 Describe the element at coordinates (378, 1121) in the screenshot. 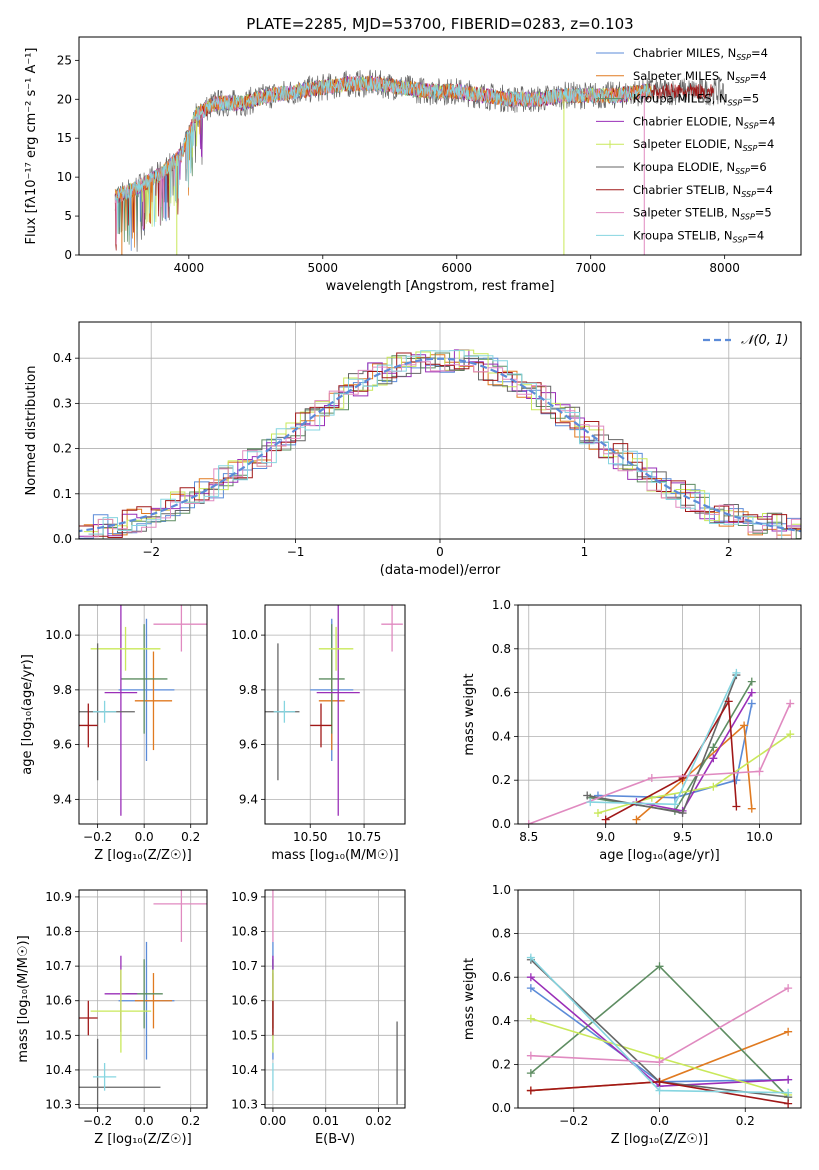

I see `x-tick-label: 0.02` at that location.